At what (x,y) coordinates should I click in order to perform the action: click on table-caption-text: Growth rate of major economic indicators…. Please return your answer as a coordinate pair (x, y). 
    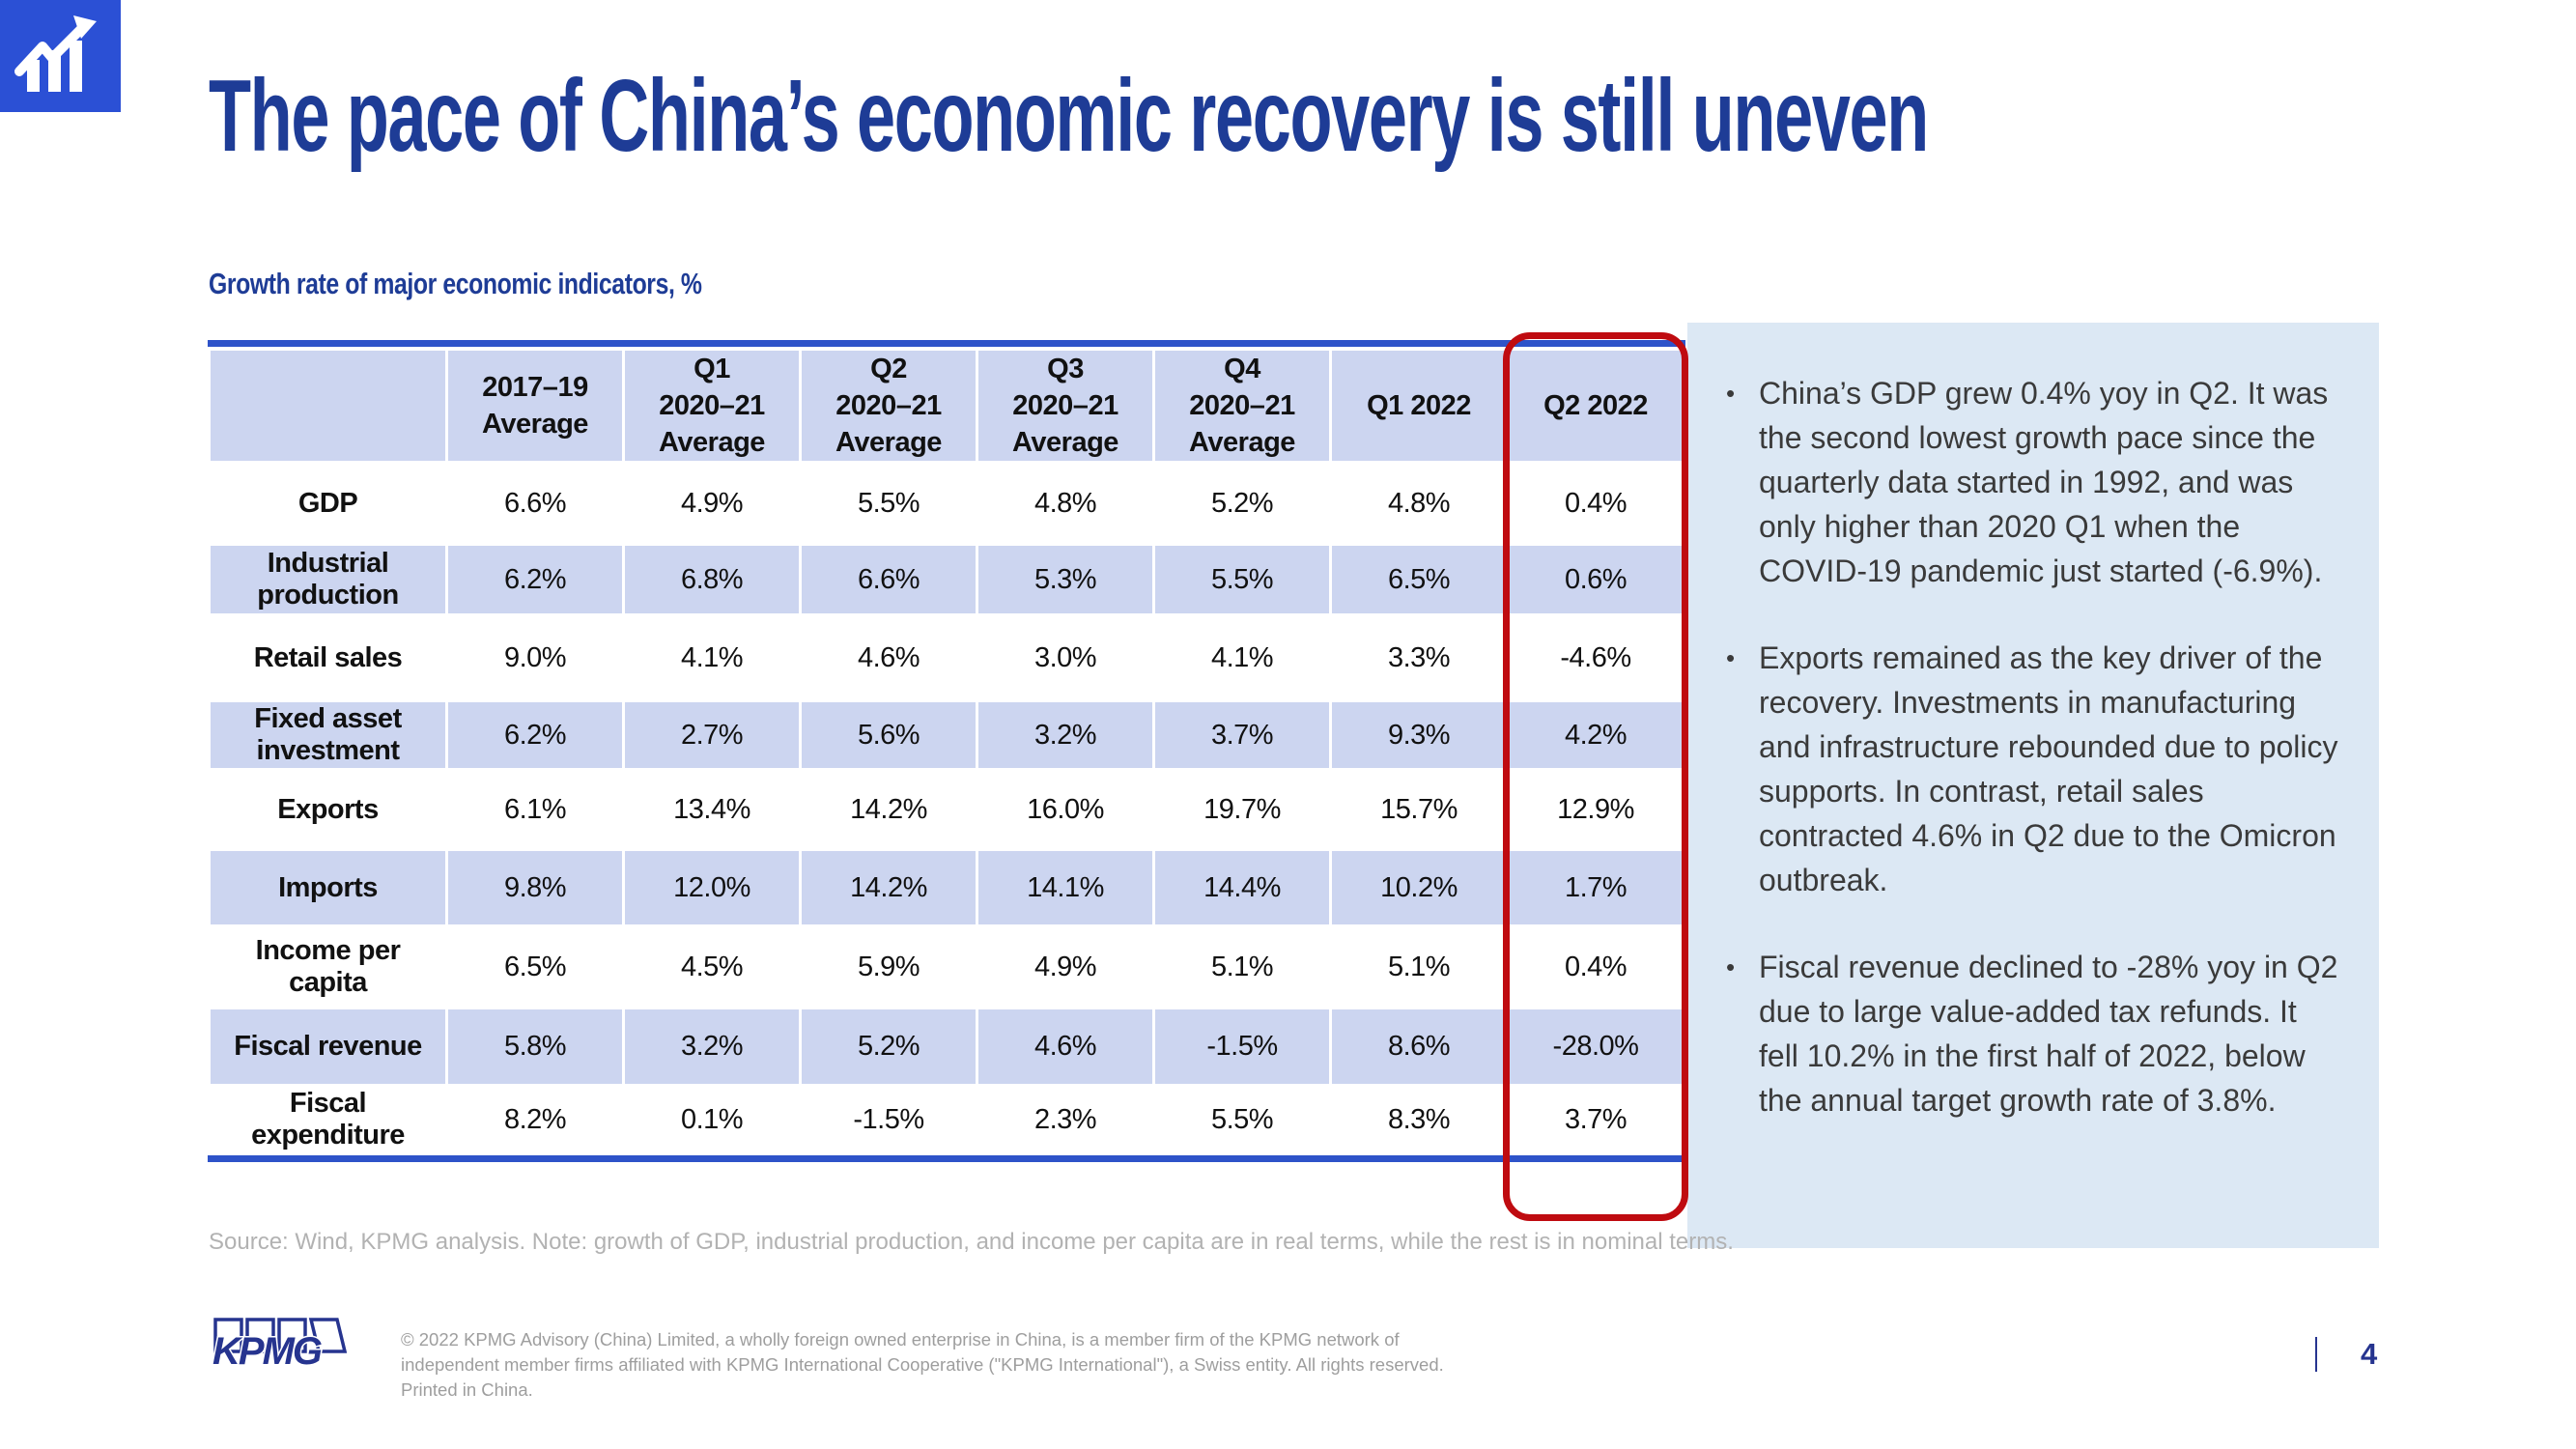
    Looking at the image, I should click on (455, 283).